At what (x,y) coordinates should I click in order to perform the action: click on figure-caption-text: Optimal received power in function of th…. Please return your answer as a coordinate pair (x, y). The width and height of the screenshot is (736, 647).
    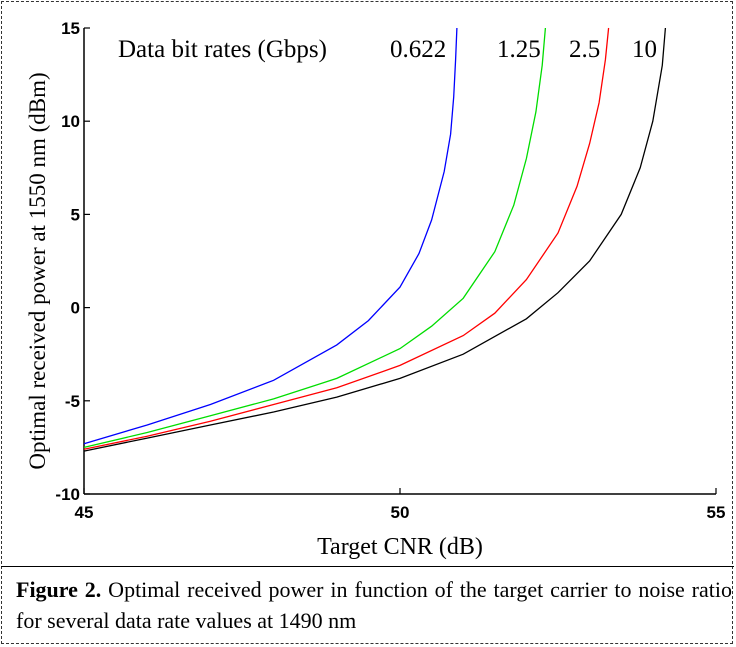
    Looking at the image, I should click on (374, 605).